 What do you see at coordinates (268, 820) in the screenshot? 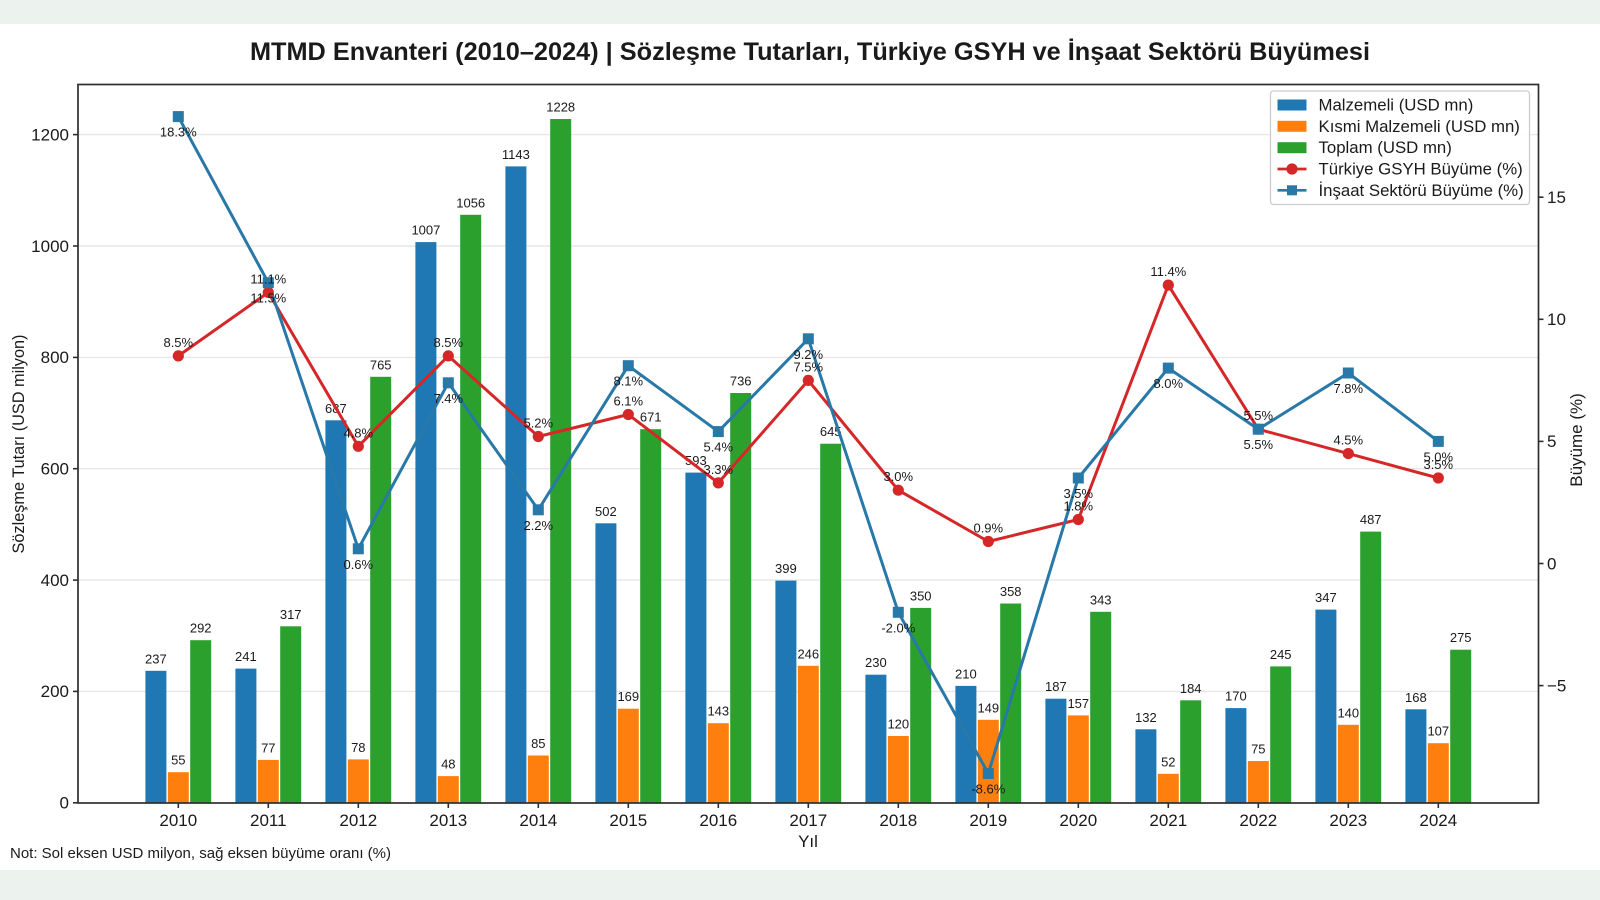
I see `svg-text: 2011` at bounding box center [268, 820].